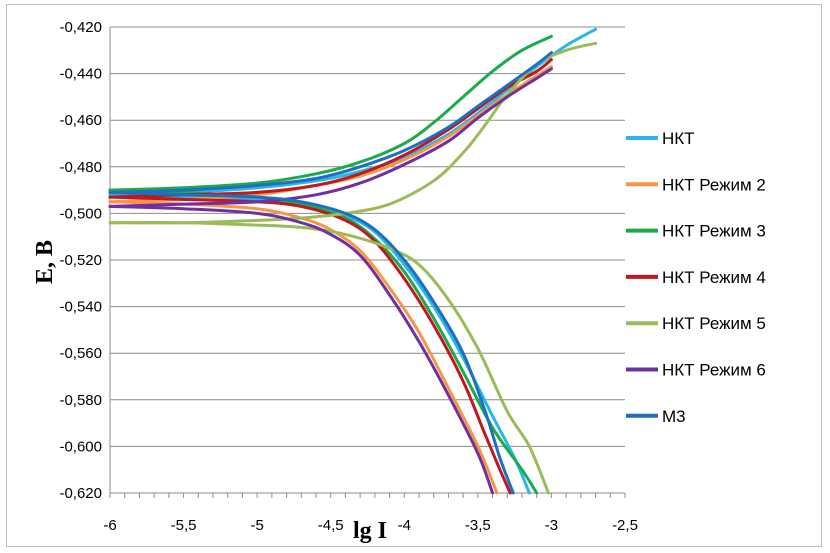  Describe the element at coordinates (256, 525) in the screenshot. I see `x-tick-label: -5` at that location.